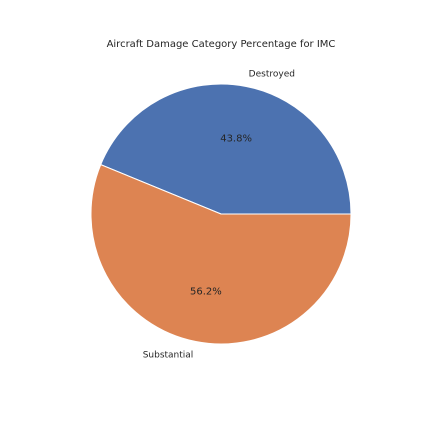 The image size is (432, 432). I want to click on slice-percent-substantial: 56.2%, so click(206, 292).